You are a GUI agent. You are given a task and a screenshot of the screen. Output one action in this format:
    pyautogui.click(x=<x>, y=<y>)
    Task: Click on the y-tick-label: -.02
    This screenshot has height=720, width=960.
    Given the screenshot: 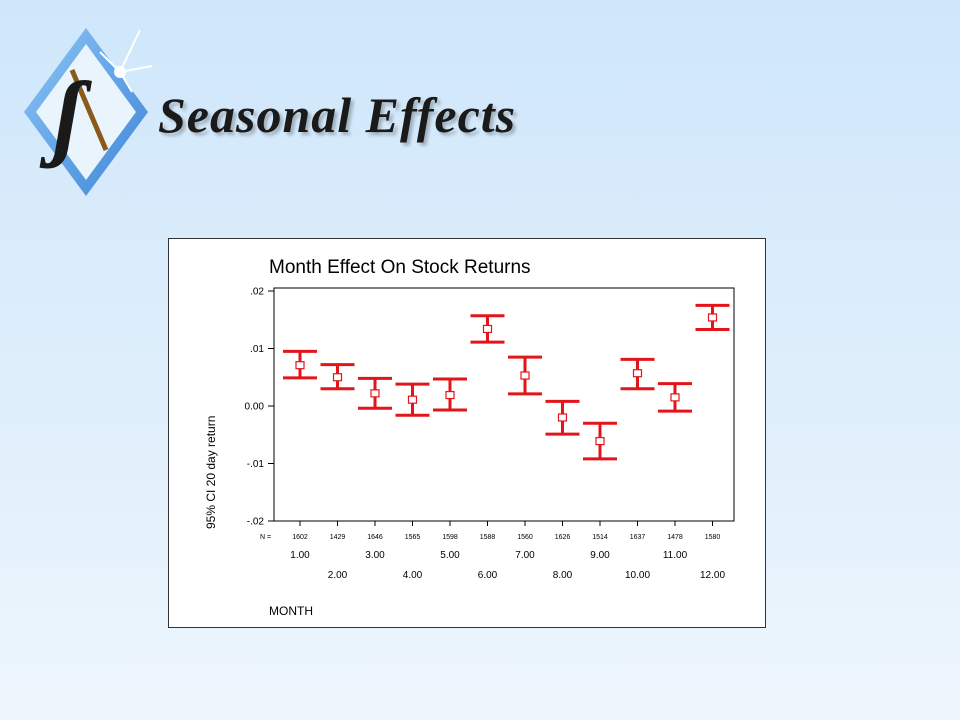 What is the action you would take?
    pyautogui.click(x=256, y=522)
    